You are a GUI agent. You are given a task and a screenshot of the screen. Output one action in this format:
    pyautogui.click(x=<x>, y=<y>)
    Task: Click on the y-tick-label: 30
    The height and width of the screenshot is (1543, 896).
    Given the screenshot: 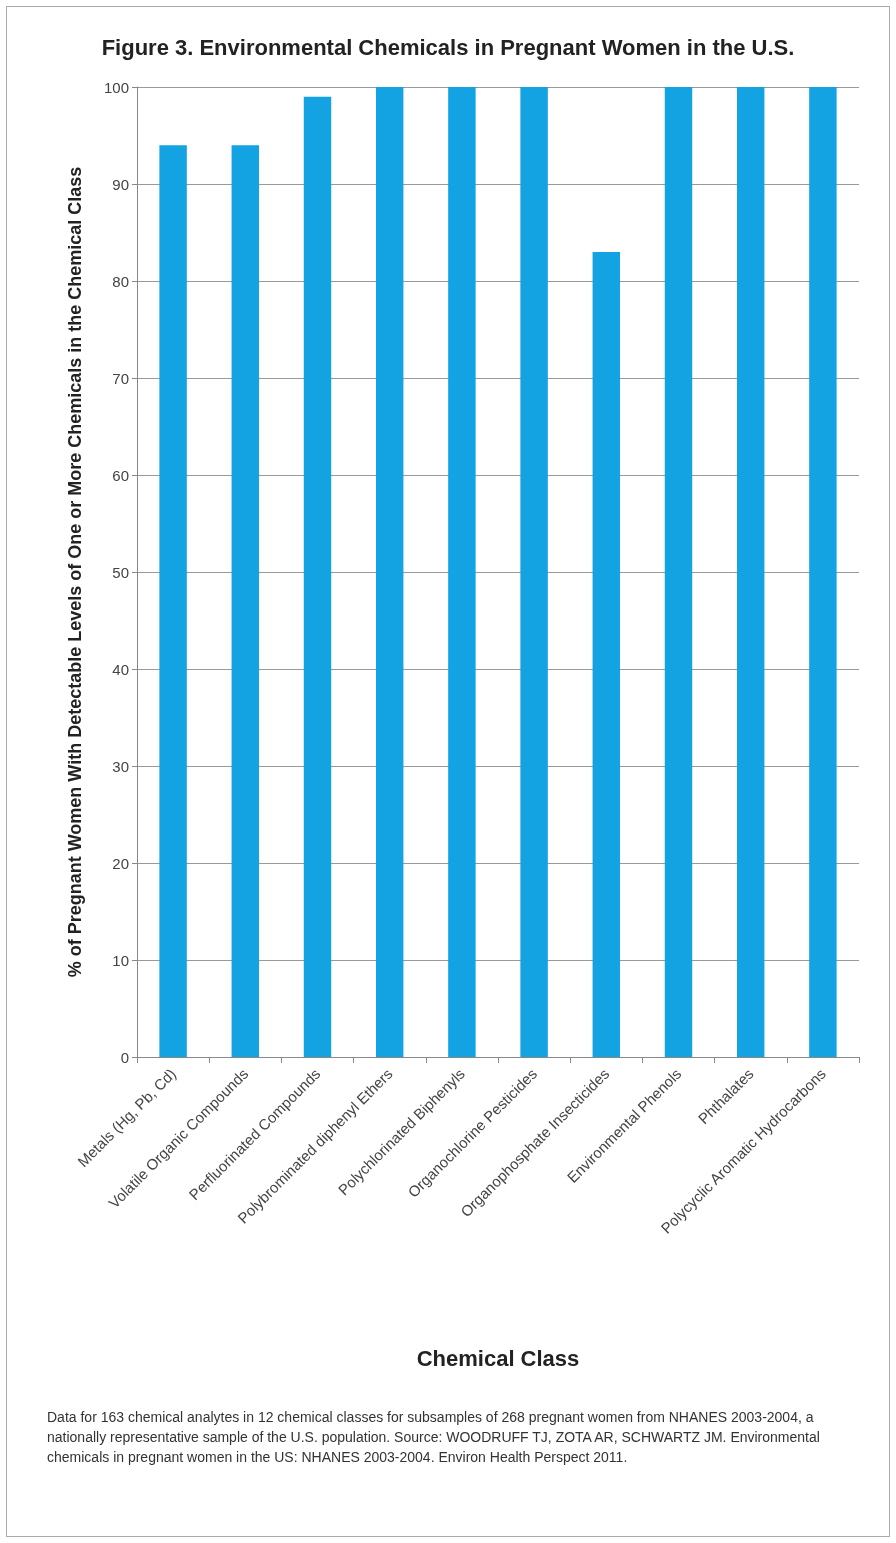 What is the action you would take?
    pyautogui.click(x=120, y=766)
    